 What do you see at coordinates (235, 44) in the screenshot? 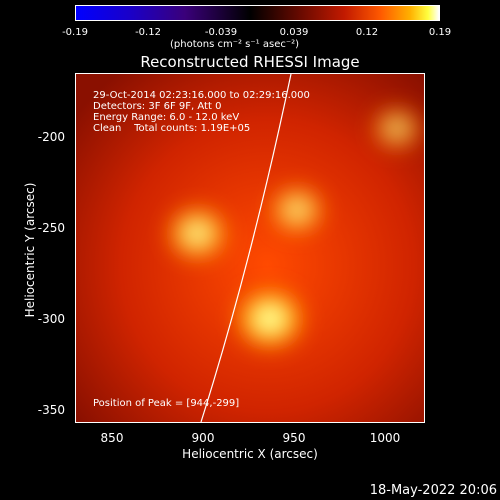
I see `colorbar-units: (photons cm⁻² s⁻¹ asec⁻²)` at bounding box center [235, 44].